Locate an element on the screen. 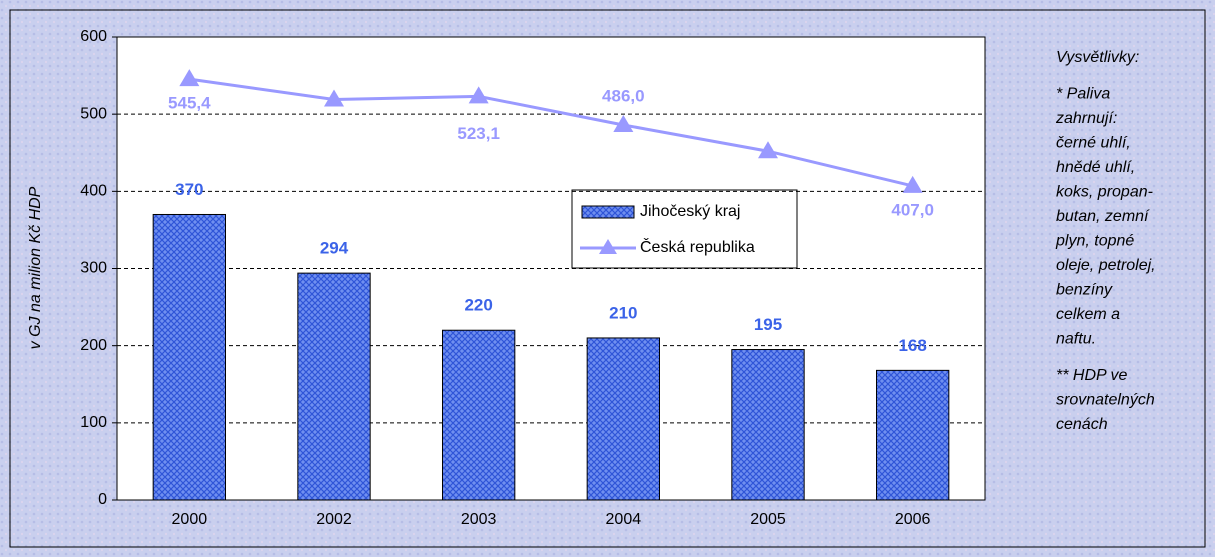 Image resolution: width=1215 pixels, height=557 pixels. line is located at coordinates (551, 132).